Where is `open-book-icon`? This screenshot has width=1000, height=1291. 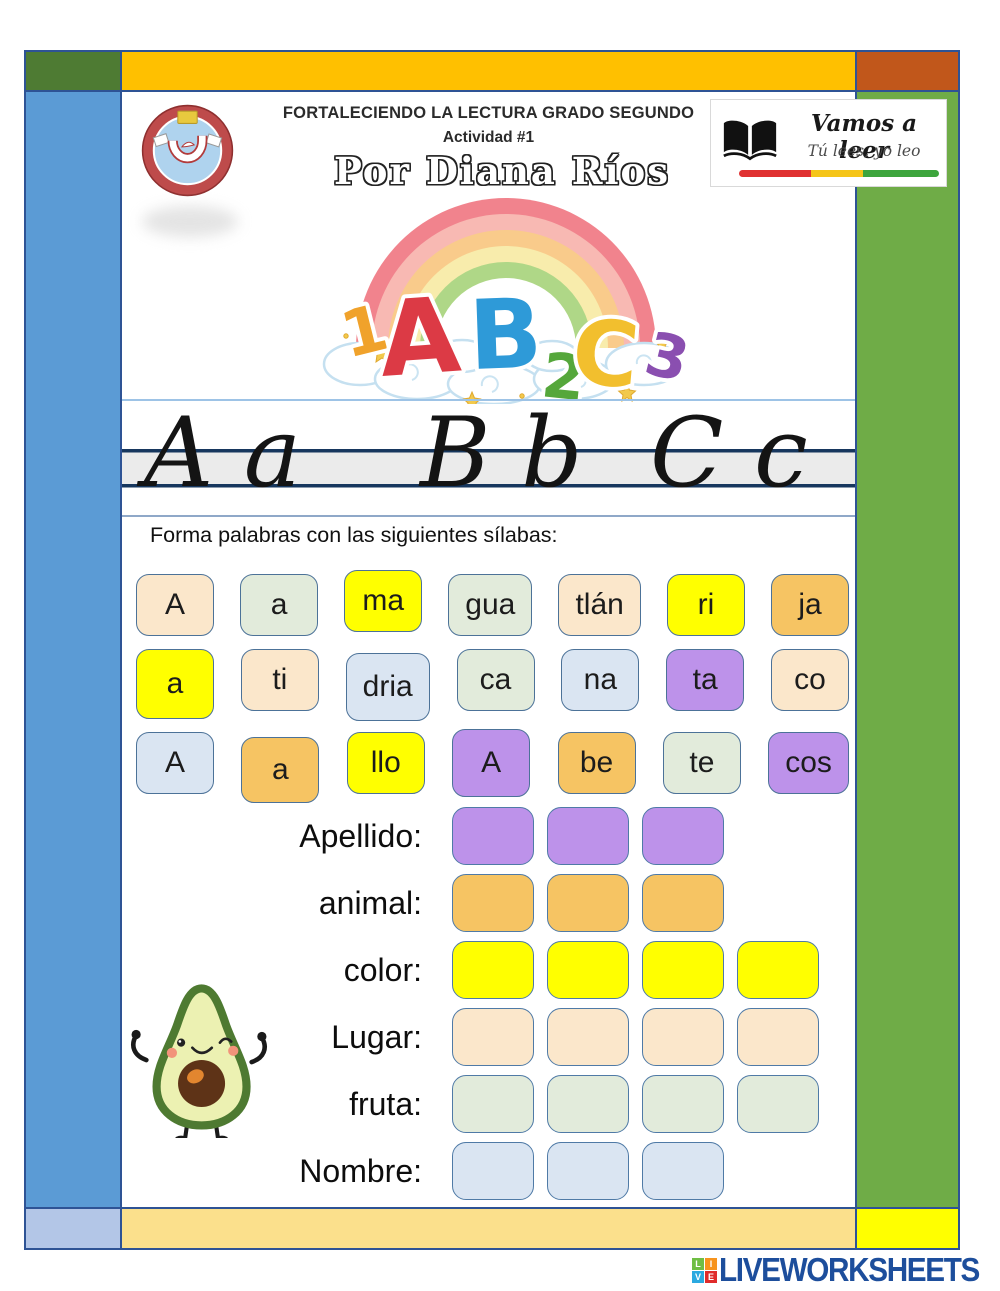
open-book-icon is located at coordinates (750, 140).